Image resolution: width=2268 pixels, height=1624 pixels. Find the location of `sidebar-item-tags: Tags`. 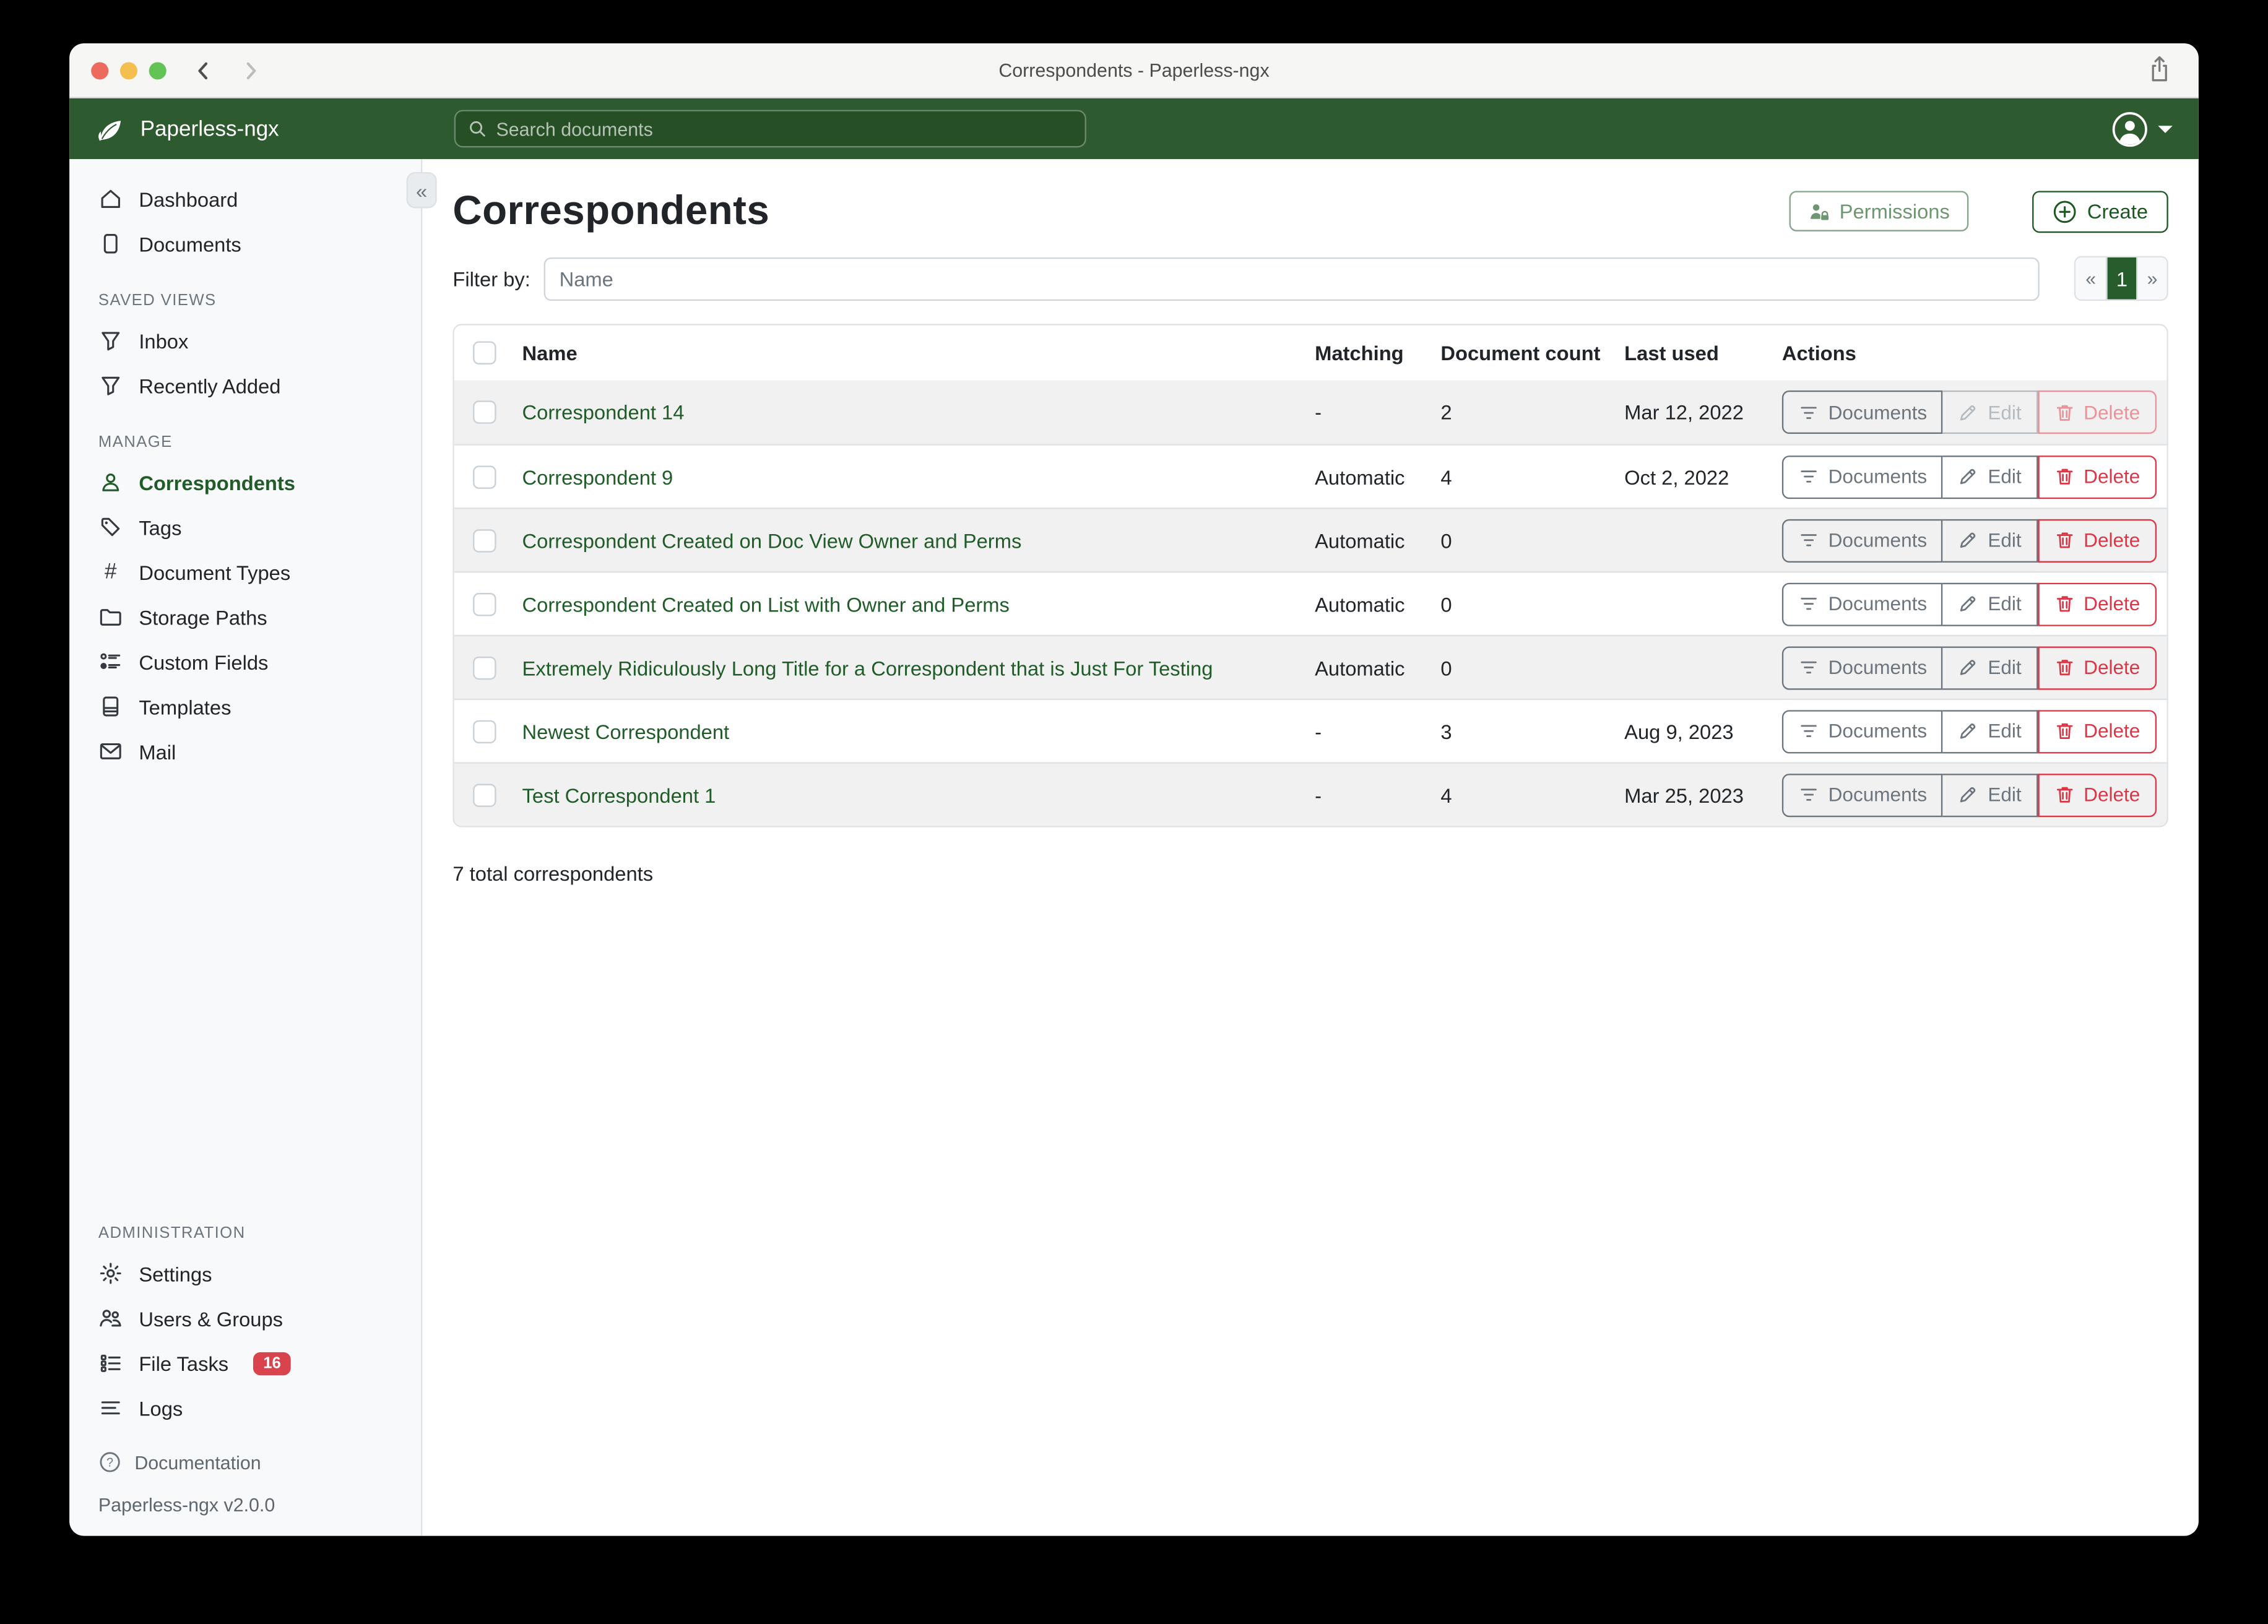

sidebar-item-tags: Tags is located at coordinates (245, 527).